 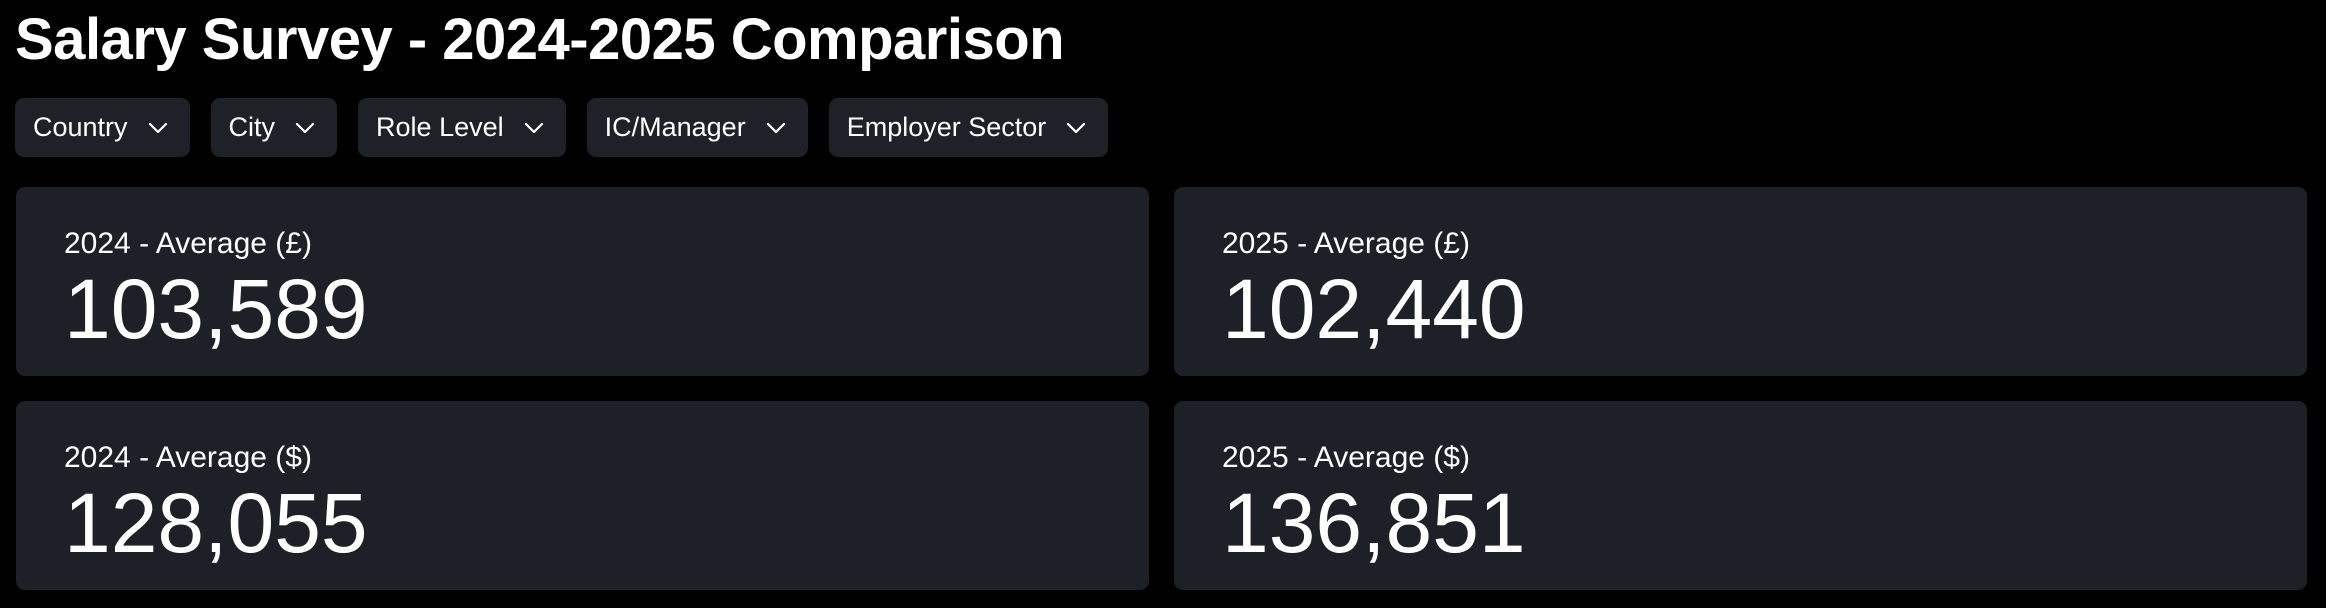 I want to click on card-value: 103,589, so click(x=216, y=309).